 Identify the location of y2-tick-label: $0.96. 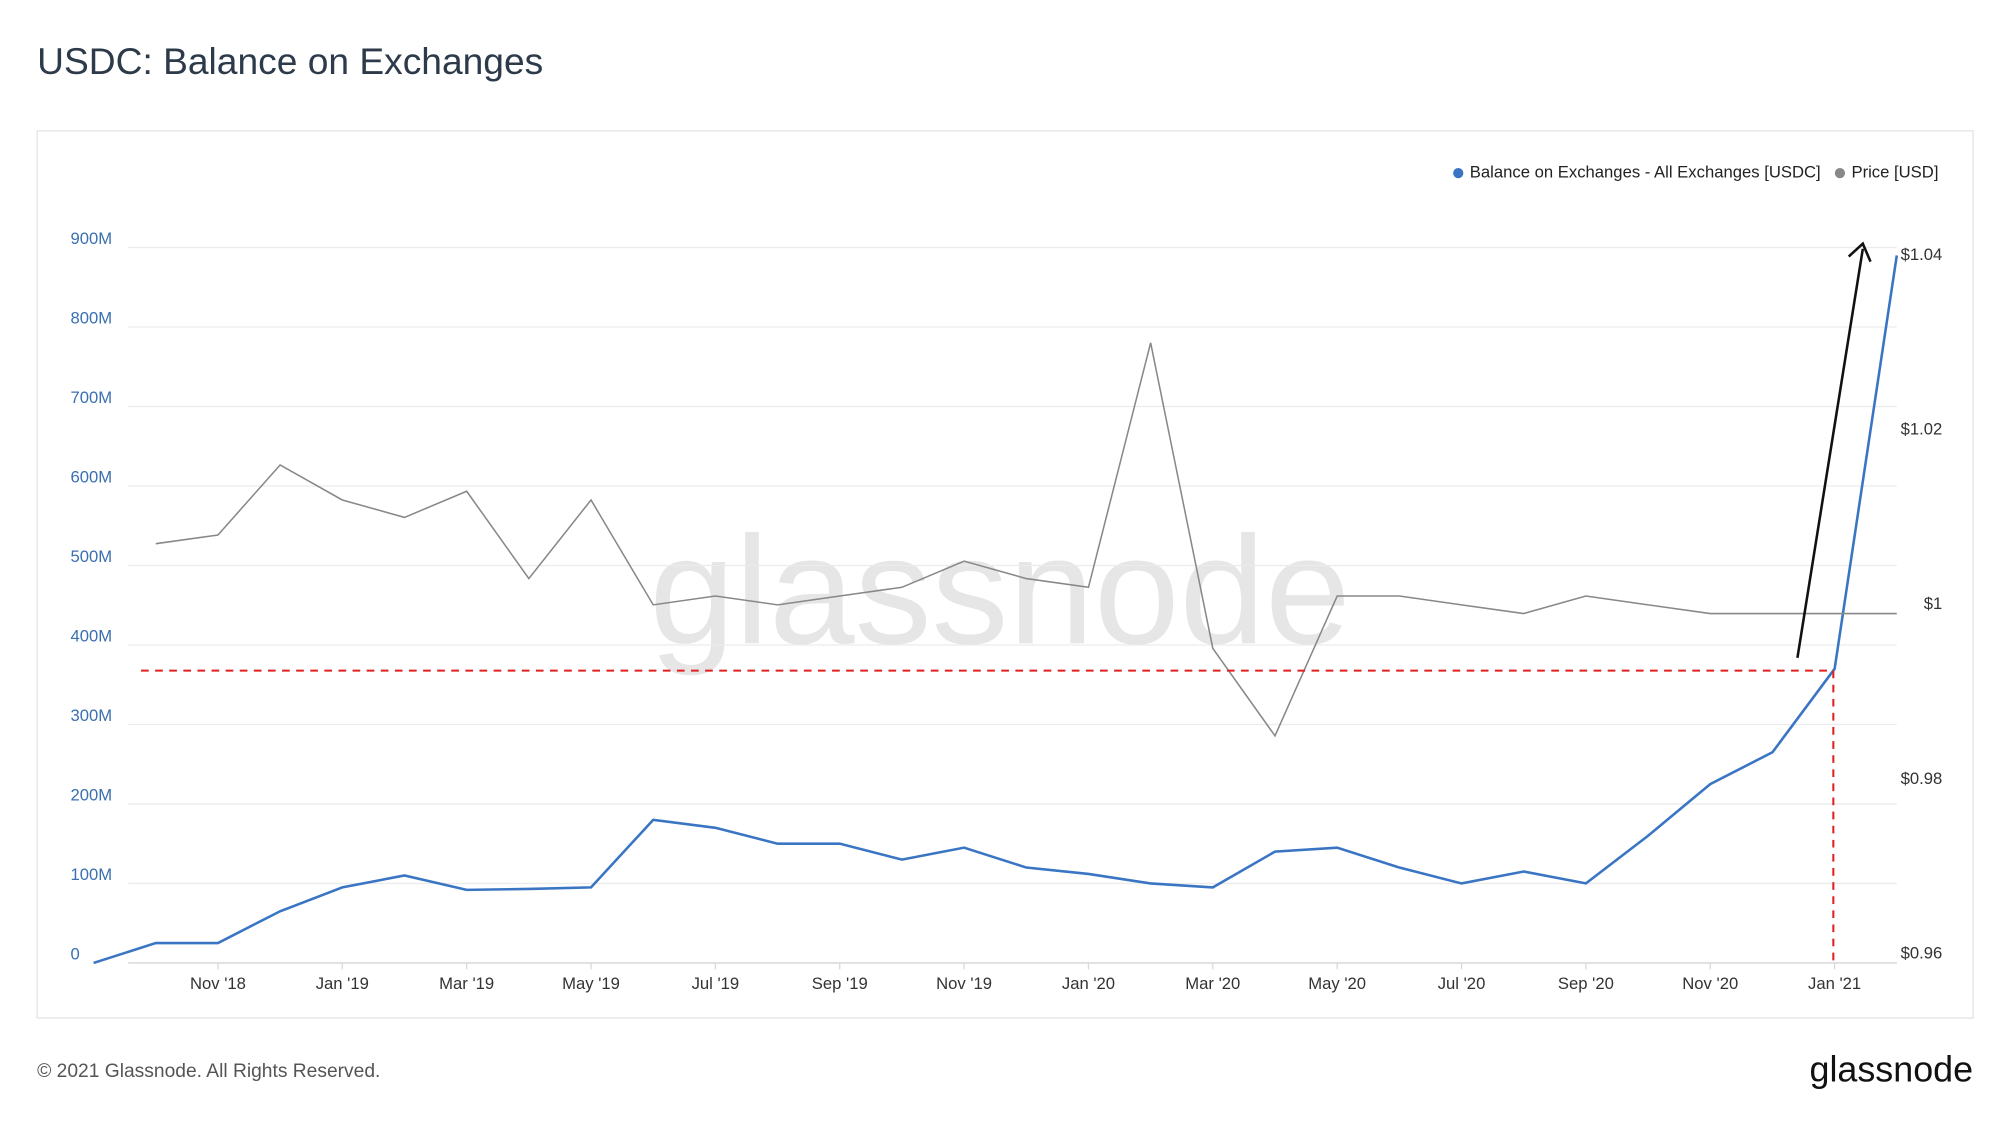
(1922, 953).